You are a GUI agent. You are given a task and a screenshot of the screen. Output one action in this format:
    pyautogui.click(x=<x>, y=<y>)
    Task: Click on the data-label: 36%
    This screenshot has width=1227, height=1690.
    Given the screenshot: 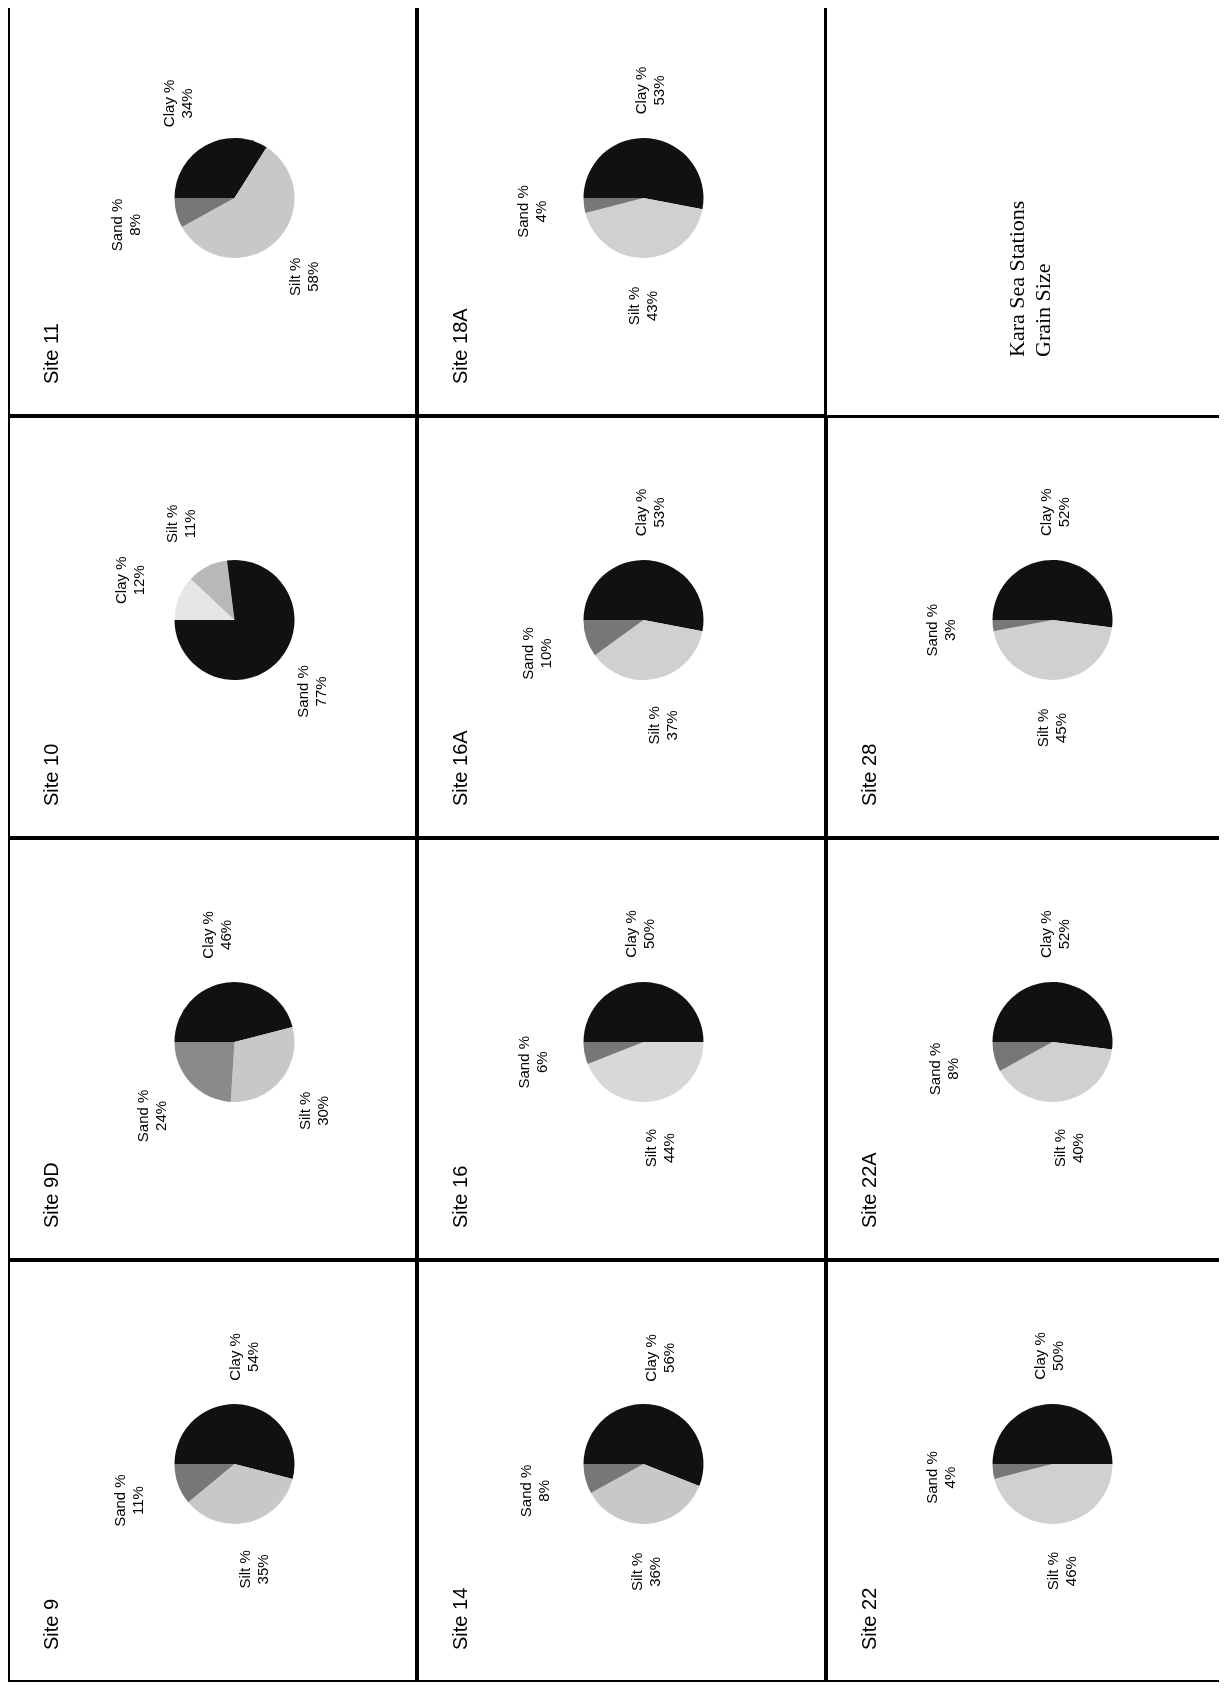 What is the action you would take?
    pyautogui.click(x=655, y=1571)
    